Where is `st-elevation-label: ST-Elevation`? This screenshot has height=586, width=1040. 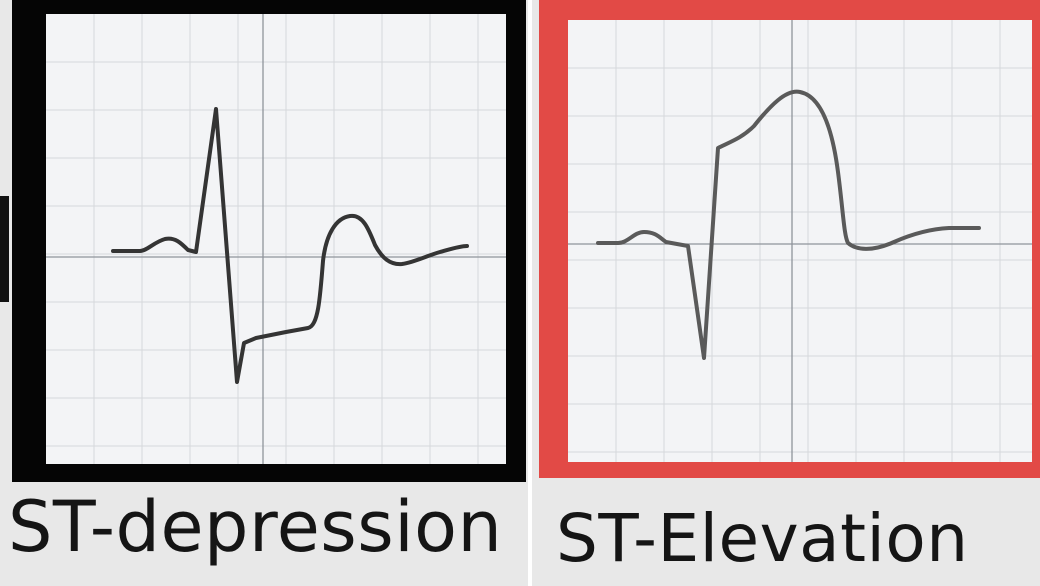
st-elevation-label: ST-Elevation is located at coordinates (762, 538).